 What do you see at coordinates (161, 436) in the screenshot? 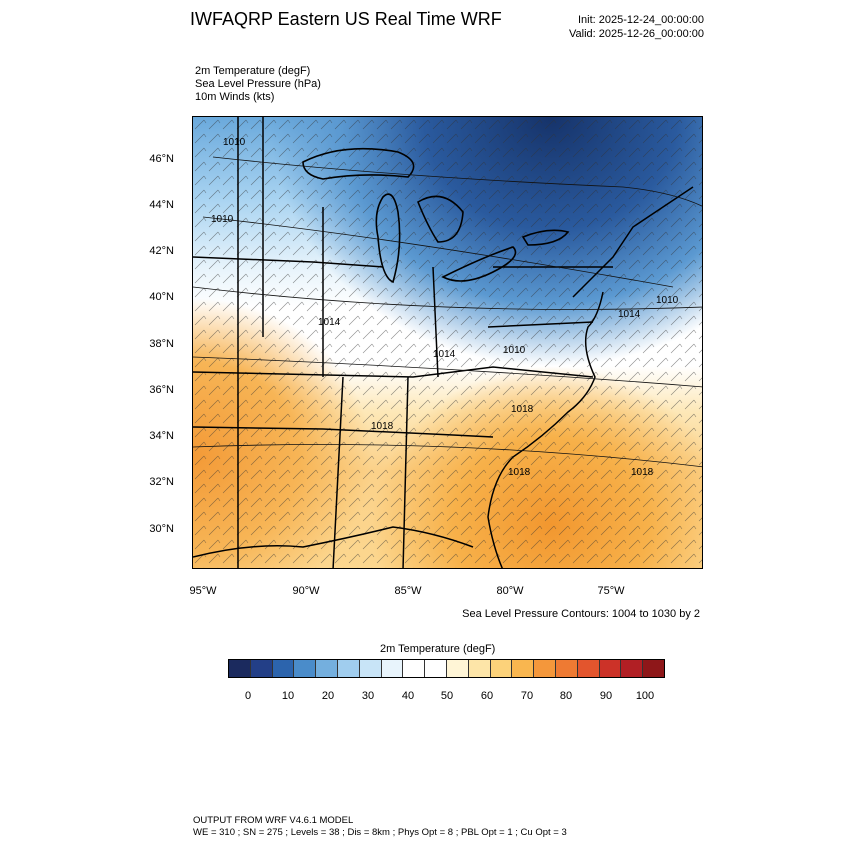
I see `lat-label: 34°N` at bounding box center [161, 436].